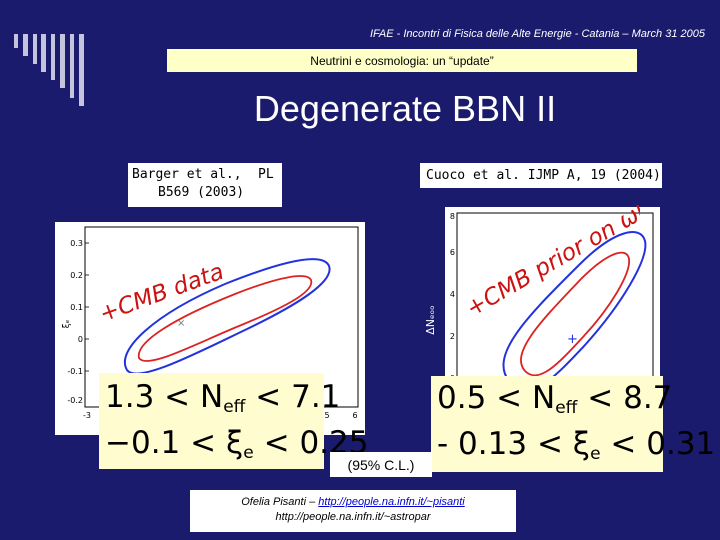  I want to click on right-y-tick: 6, so click(452, 252).